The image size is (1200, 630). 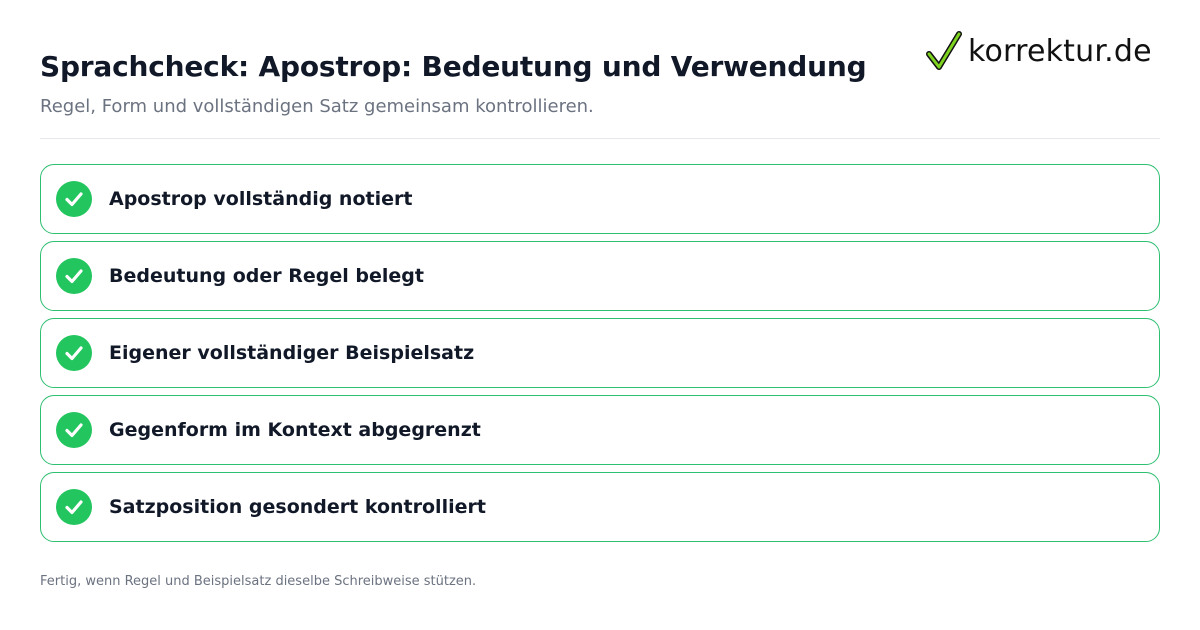 I want to click on brand-name: korrektur.de, so click(x=1060, y=51).